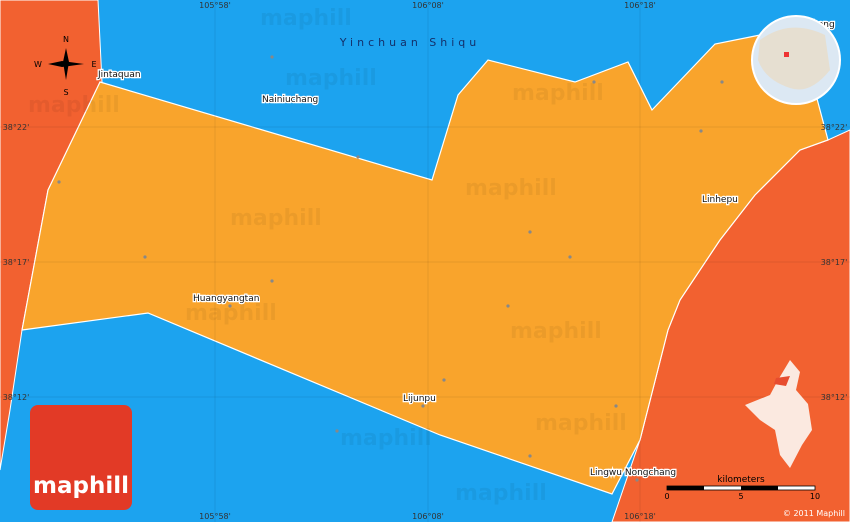  I want to click on compass: N S E W, so click(65, 66).